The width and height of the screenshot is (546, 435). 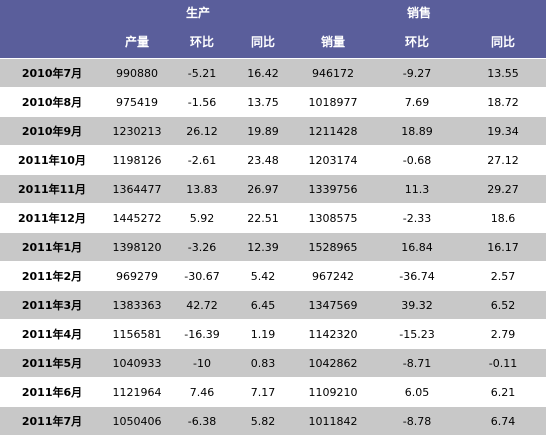 I want to click on row-month: 2011年6月, so click(x=52, y=392).